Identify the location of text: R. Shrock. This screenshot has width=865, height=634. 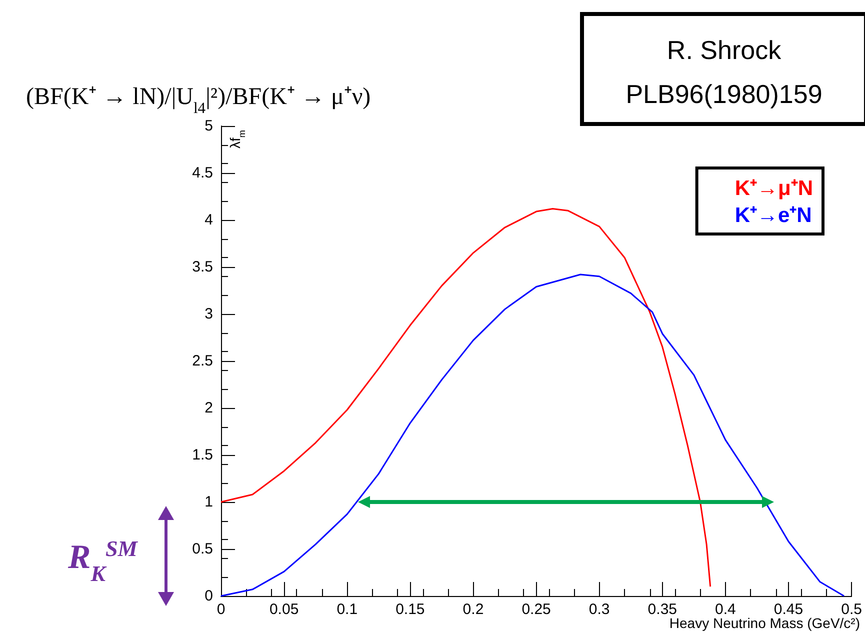
(724, 50).